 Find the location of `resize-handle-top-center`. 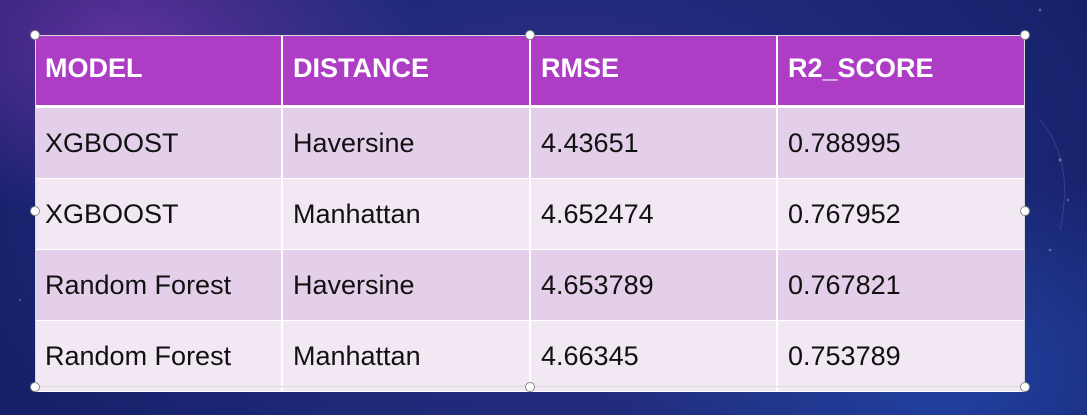

resize-handle-top-center is located at coordinates (530, 35).